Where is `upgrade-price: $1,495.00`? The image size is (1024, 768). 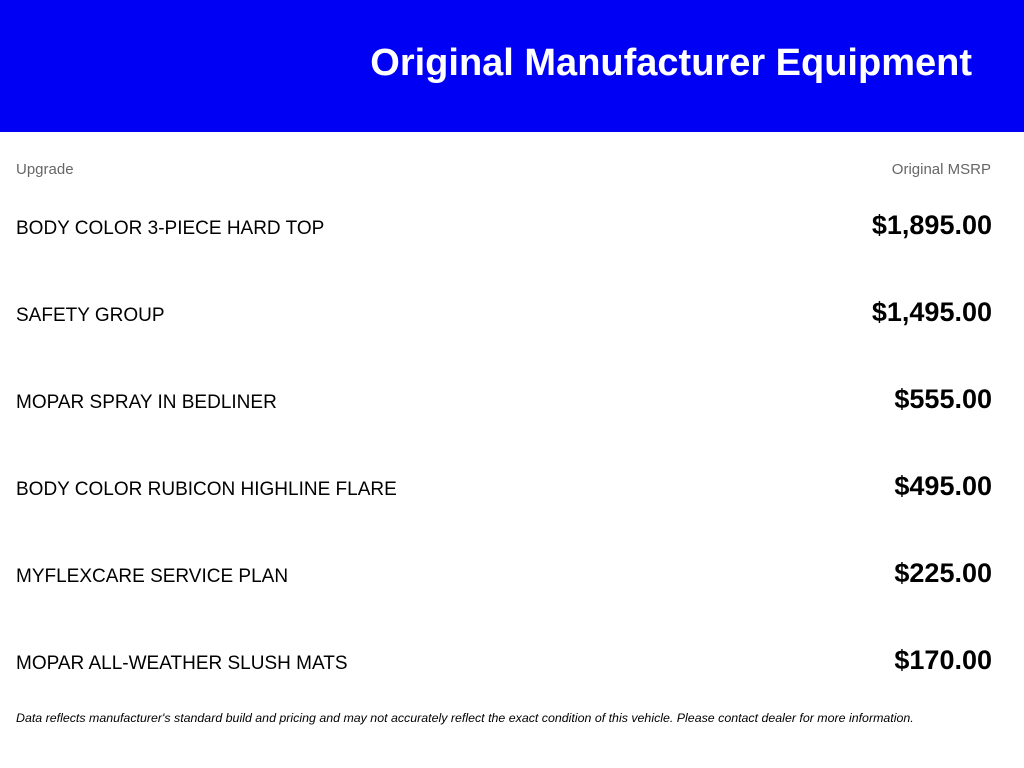
upgrade-price: $1,495.00 is located at coordinates (931, 312).